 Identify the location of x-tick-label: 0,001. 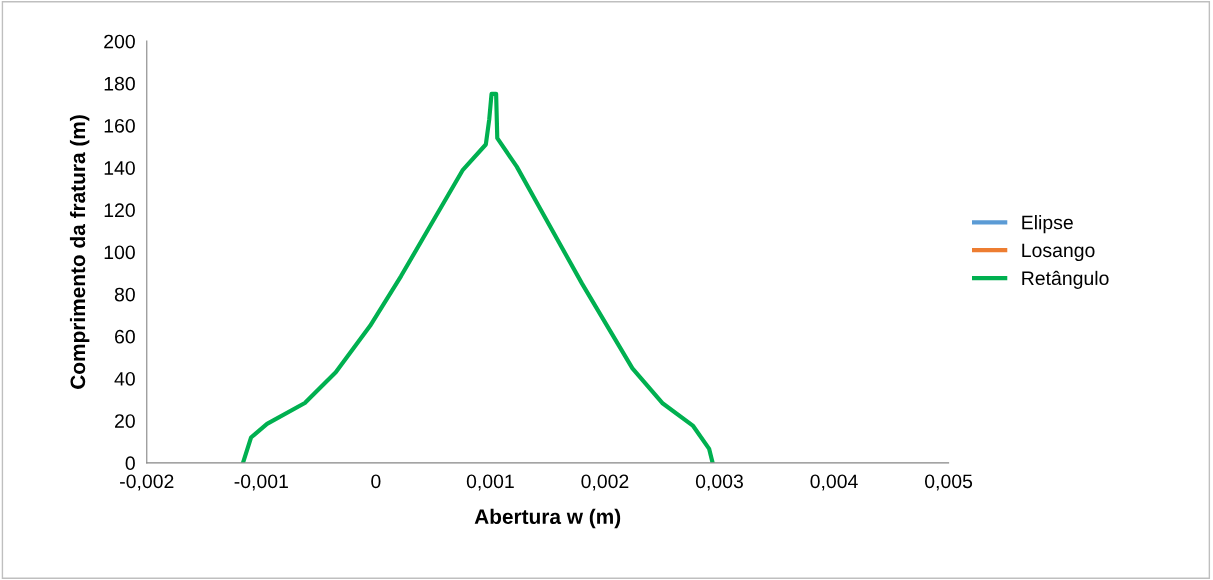
(490, 482).